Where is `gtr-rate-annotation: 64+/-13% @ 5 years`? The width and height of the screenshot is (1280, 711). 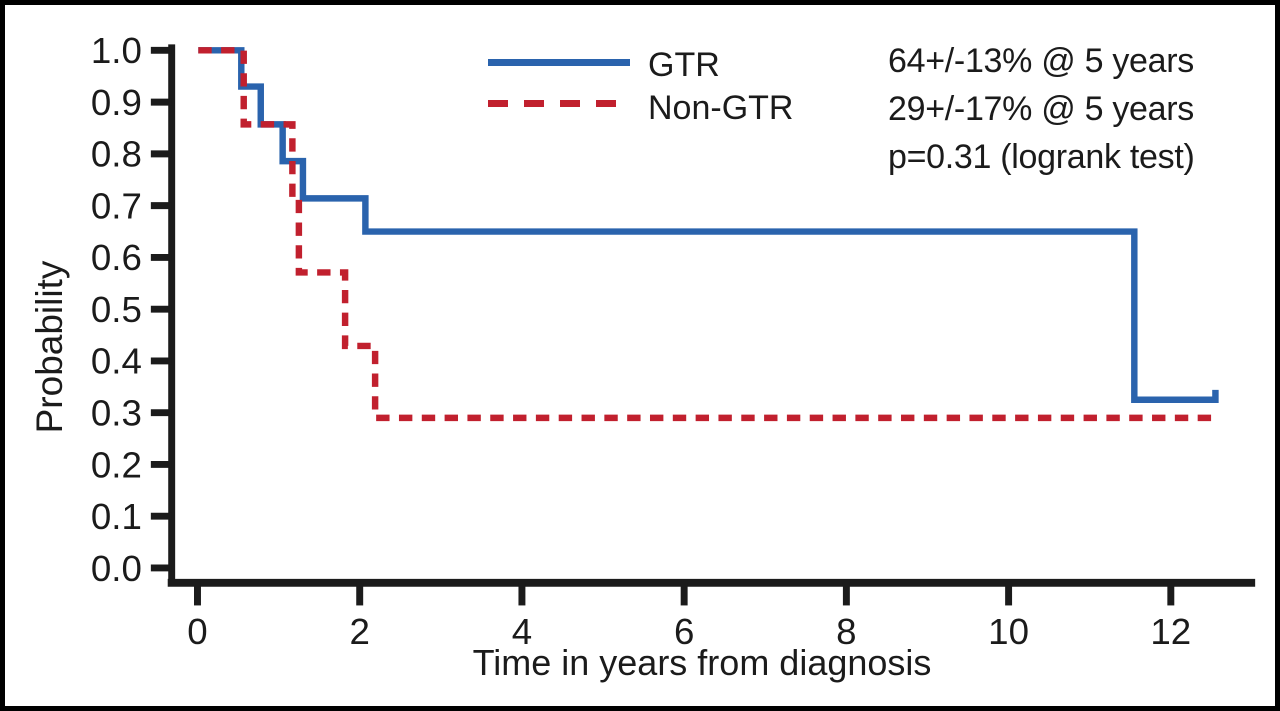 gtr-rate-annotation: 64+/-13% @ 5 years is located at coordinates (1041, 61).